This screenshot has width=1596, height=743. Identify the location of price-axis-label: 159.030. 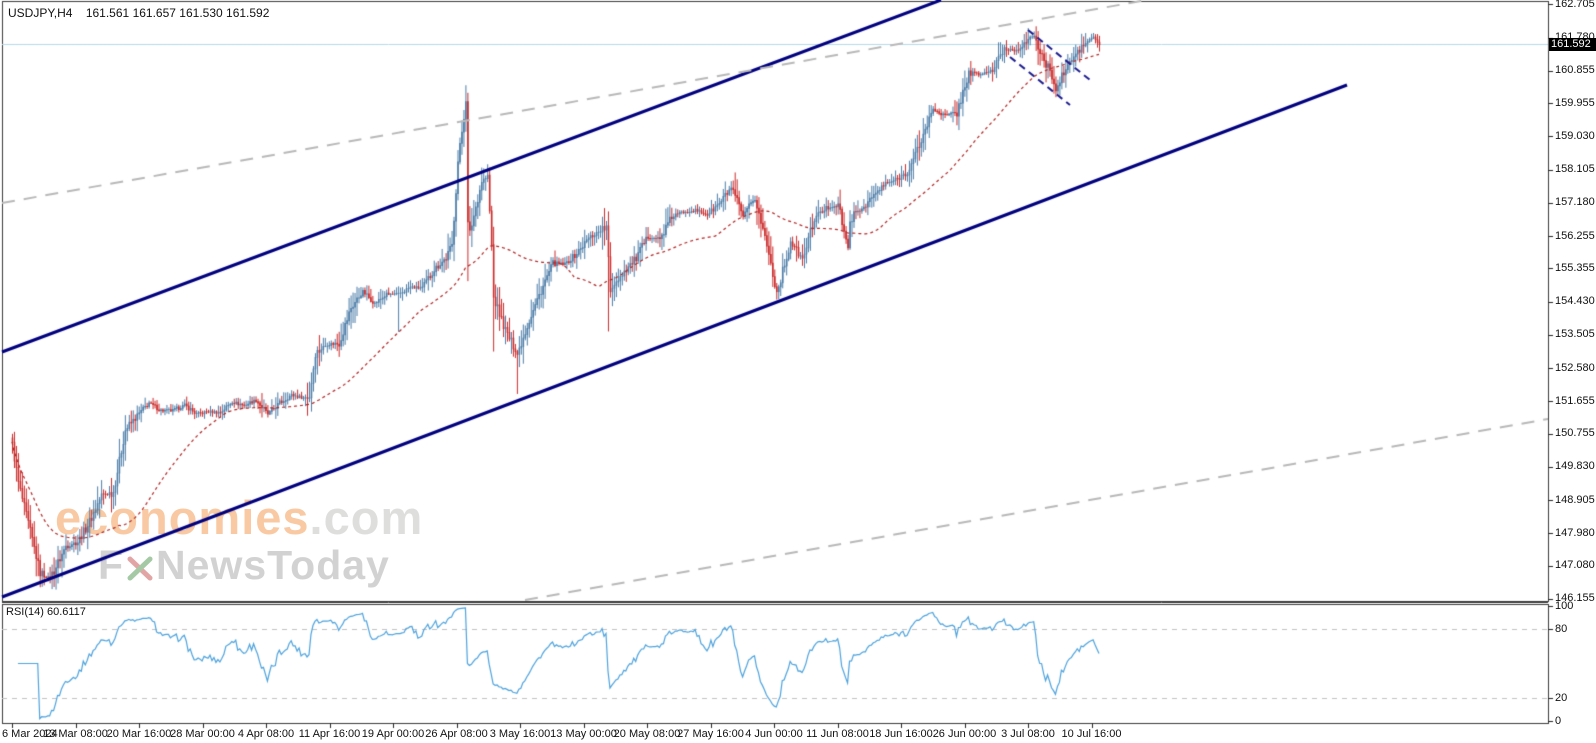
(1575, 135).